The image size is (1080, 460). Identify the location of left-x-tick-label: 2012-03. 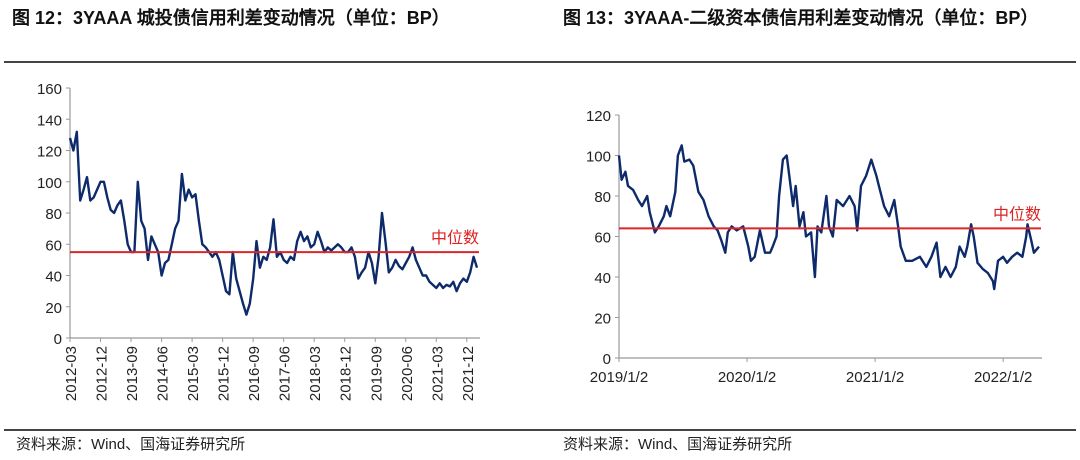
(71, 373).